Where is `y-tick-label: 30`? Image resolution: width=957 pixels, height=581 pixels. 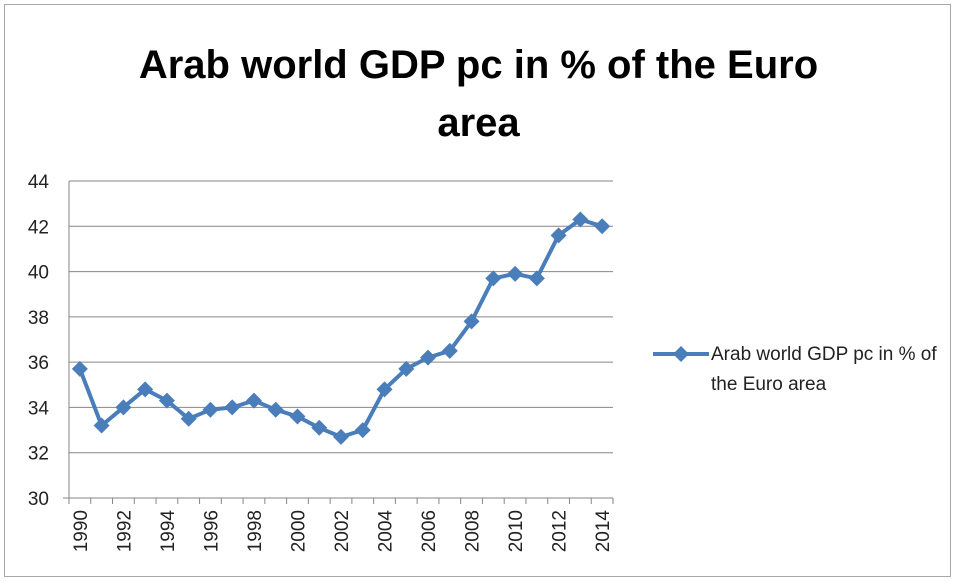
y-tick-label: 30 is located at coordinates (38, 499).